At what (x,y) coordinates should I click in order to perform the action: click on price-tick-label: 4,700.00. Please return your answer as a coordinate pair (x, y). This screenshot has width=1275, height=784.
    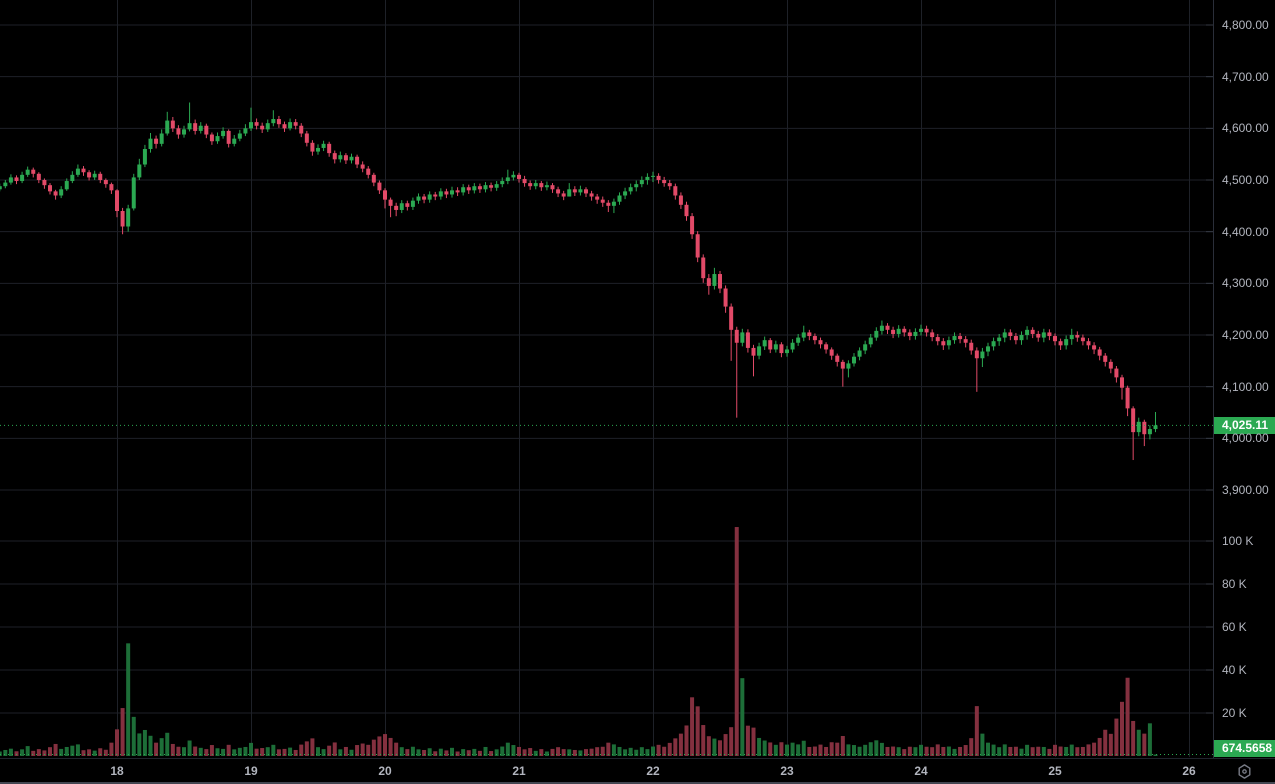
    Looking at the image, I should click on (1245, 76).